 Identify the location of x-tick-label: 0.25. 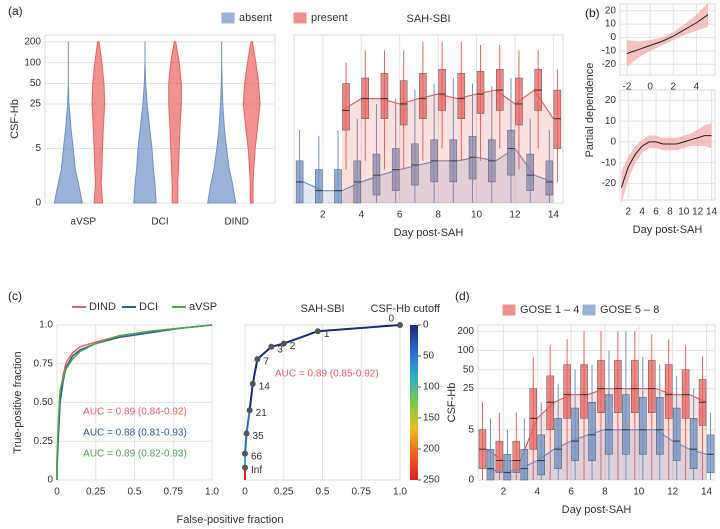
(284, 492).